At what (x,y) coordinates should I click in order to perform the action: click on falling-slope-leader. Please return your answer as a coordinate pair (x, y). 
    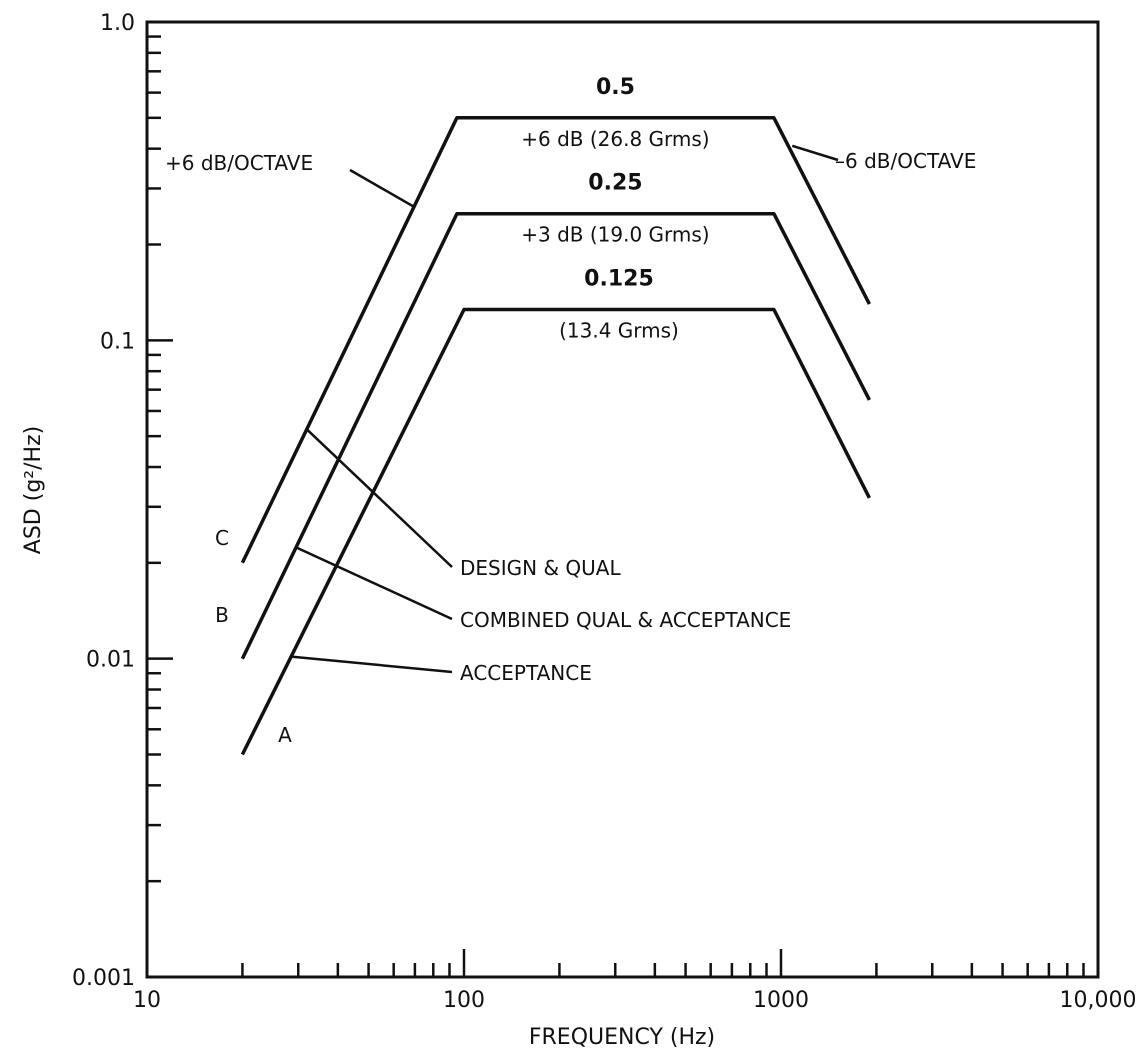
    Looking at the image, I should click on (815, 153).